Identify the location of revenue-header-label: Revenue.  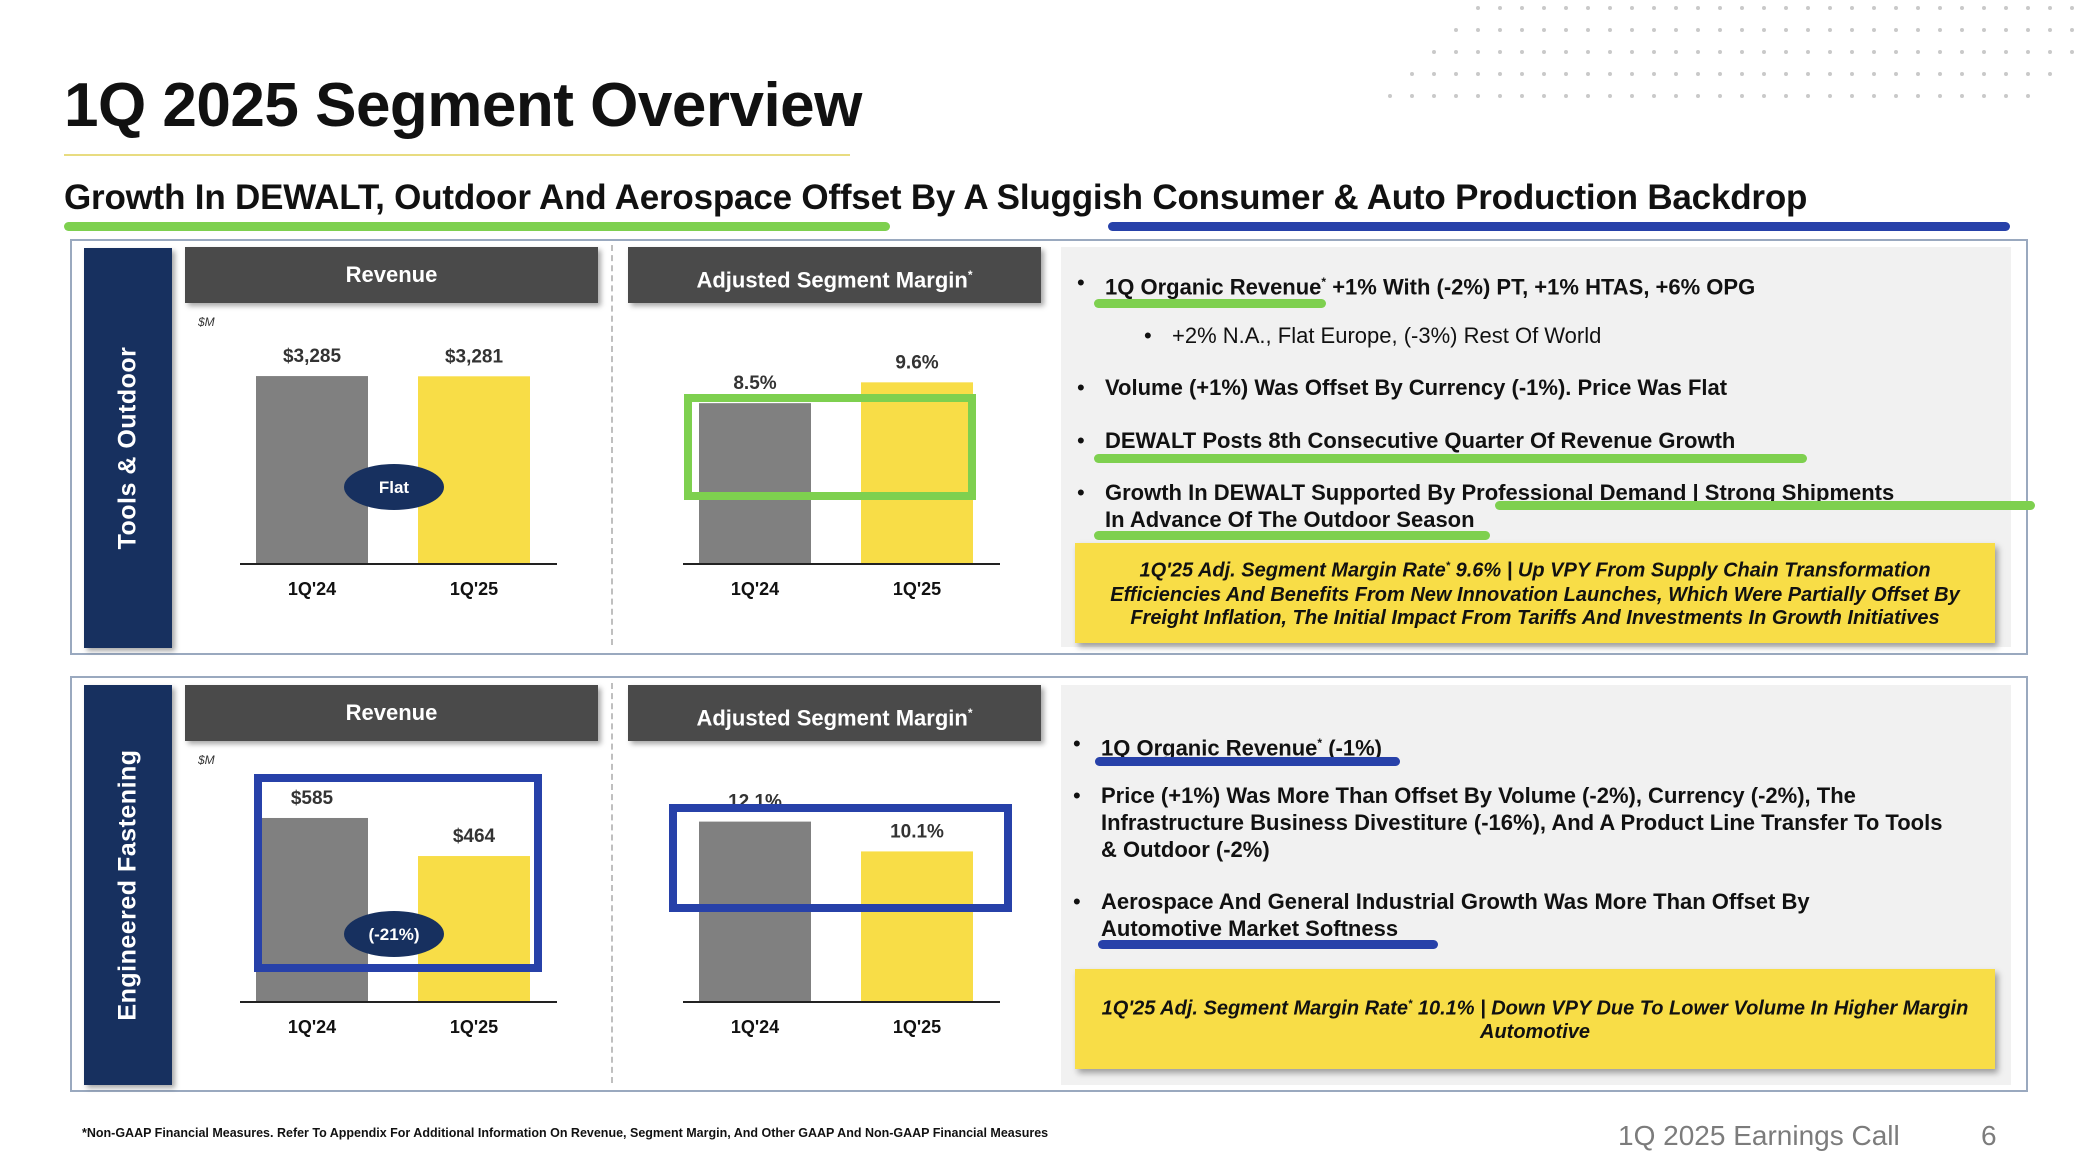
(391, 274).